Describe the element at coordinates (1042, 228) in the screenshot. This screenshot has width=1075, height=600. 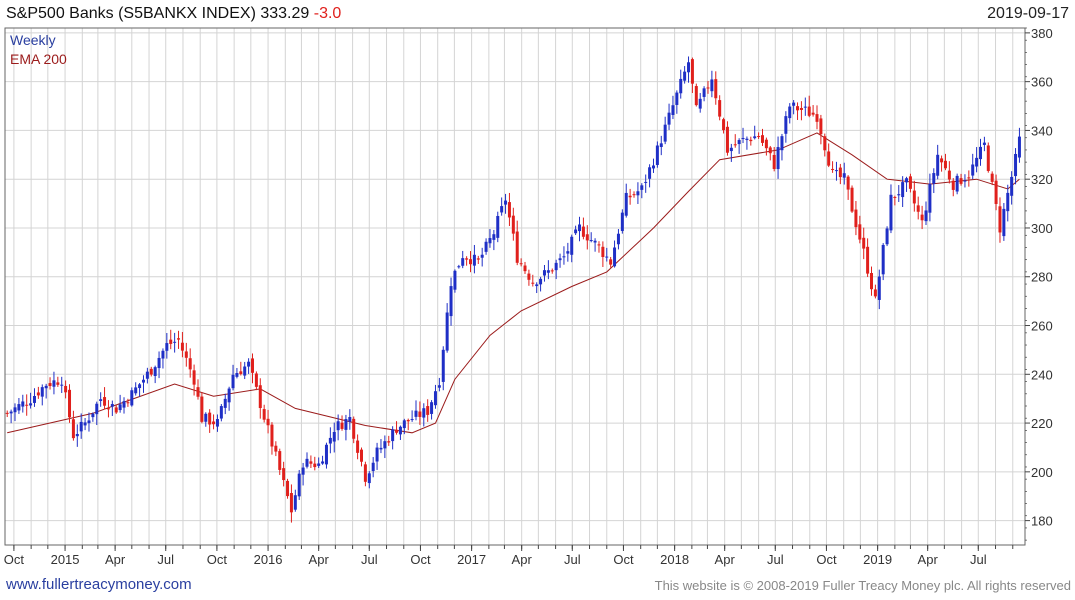
I see `y-tick-label: 300` at that location.